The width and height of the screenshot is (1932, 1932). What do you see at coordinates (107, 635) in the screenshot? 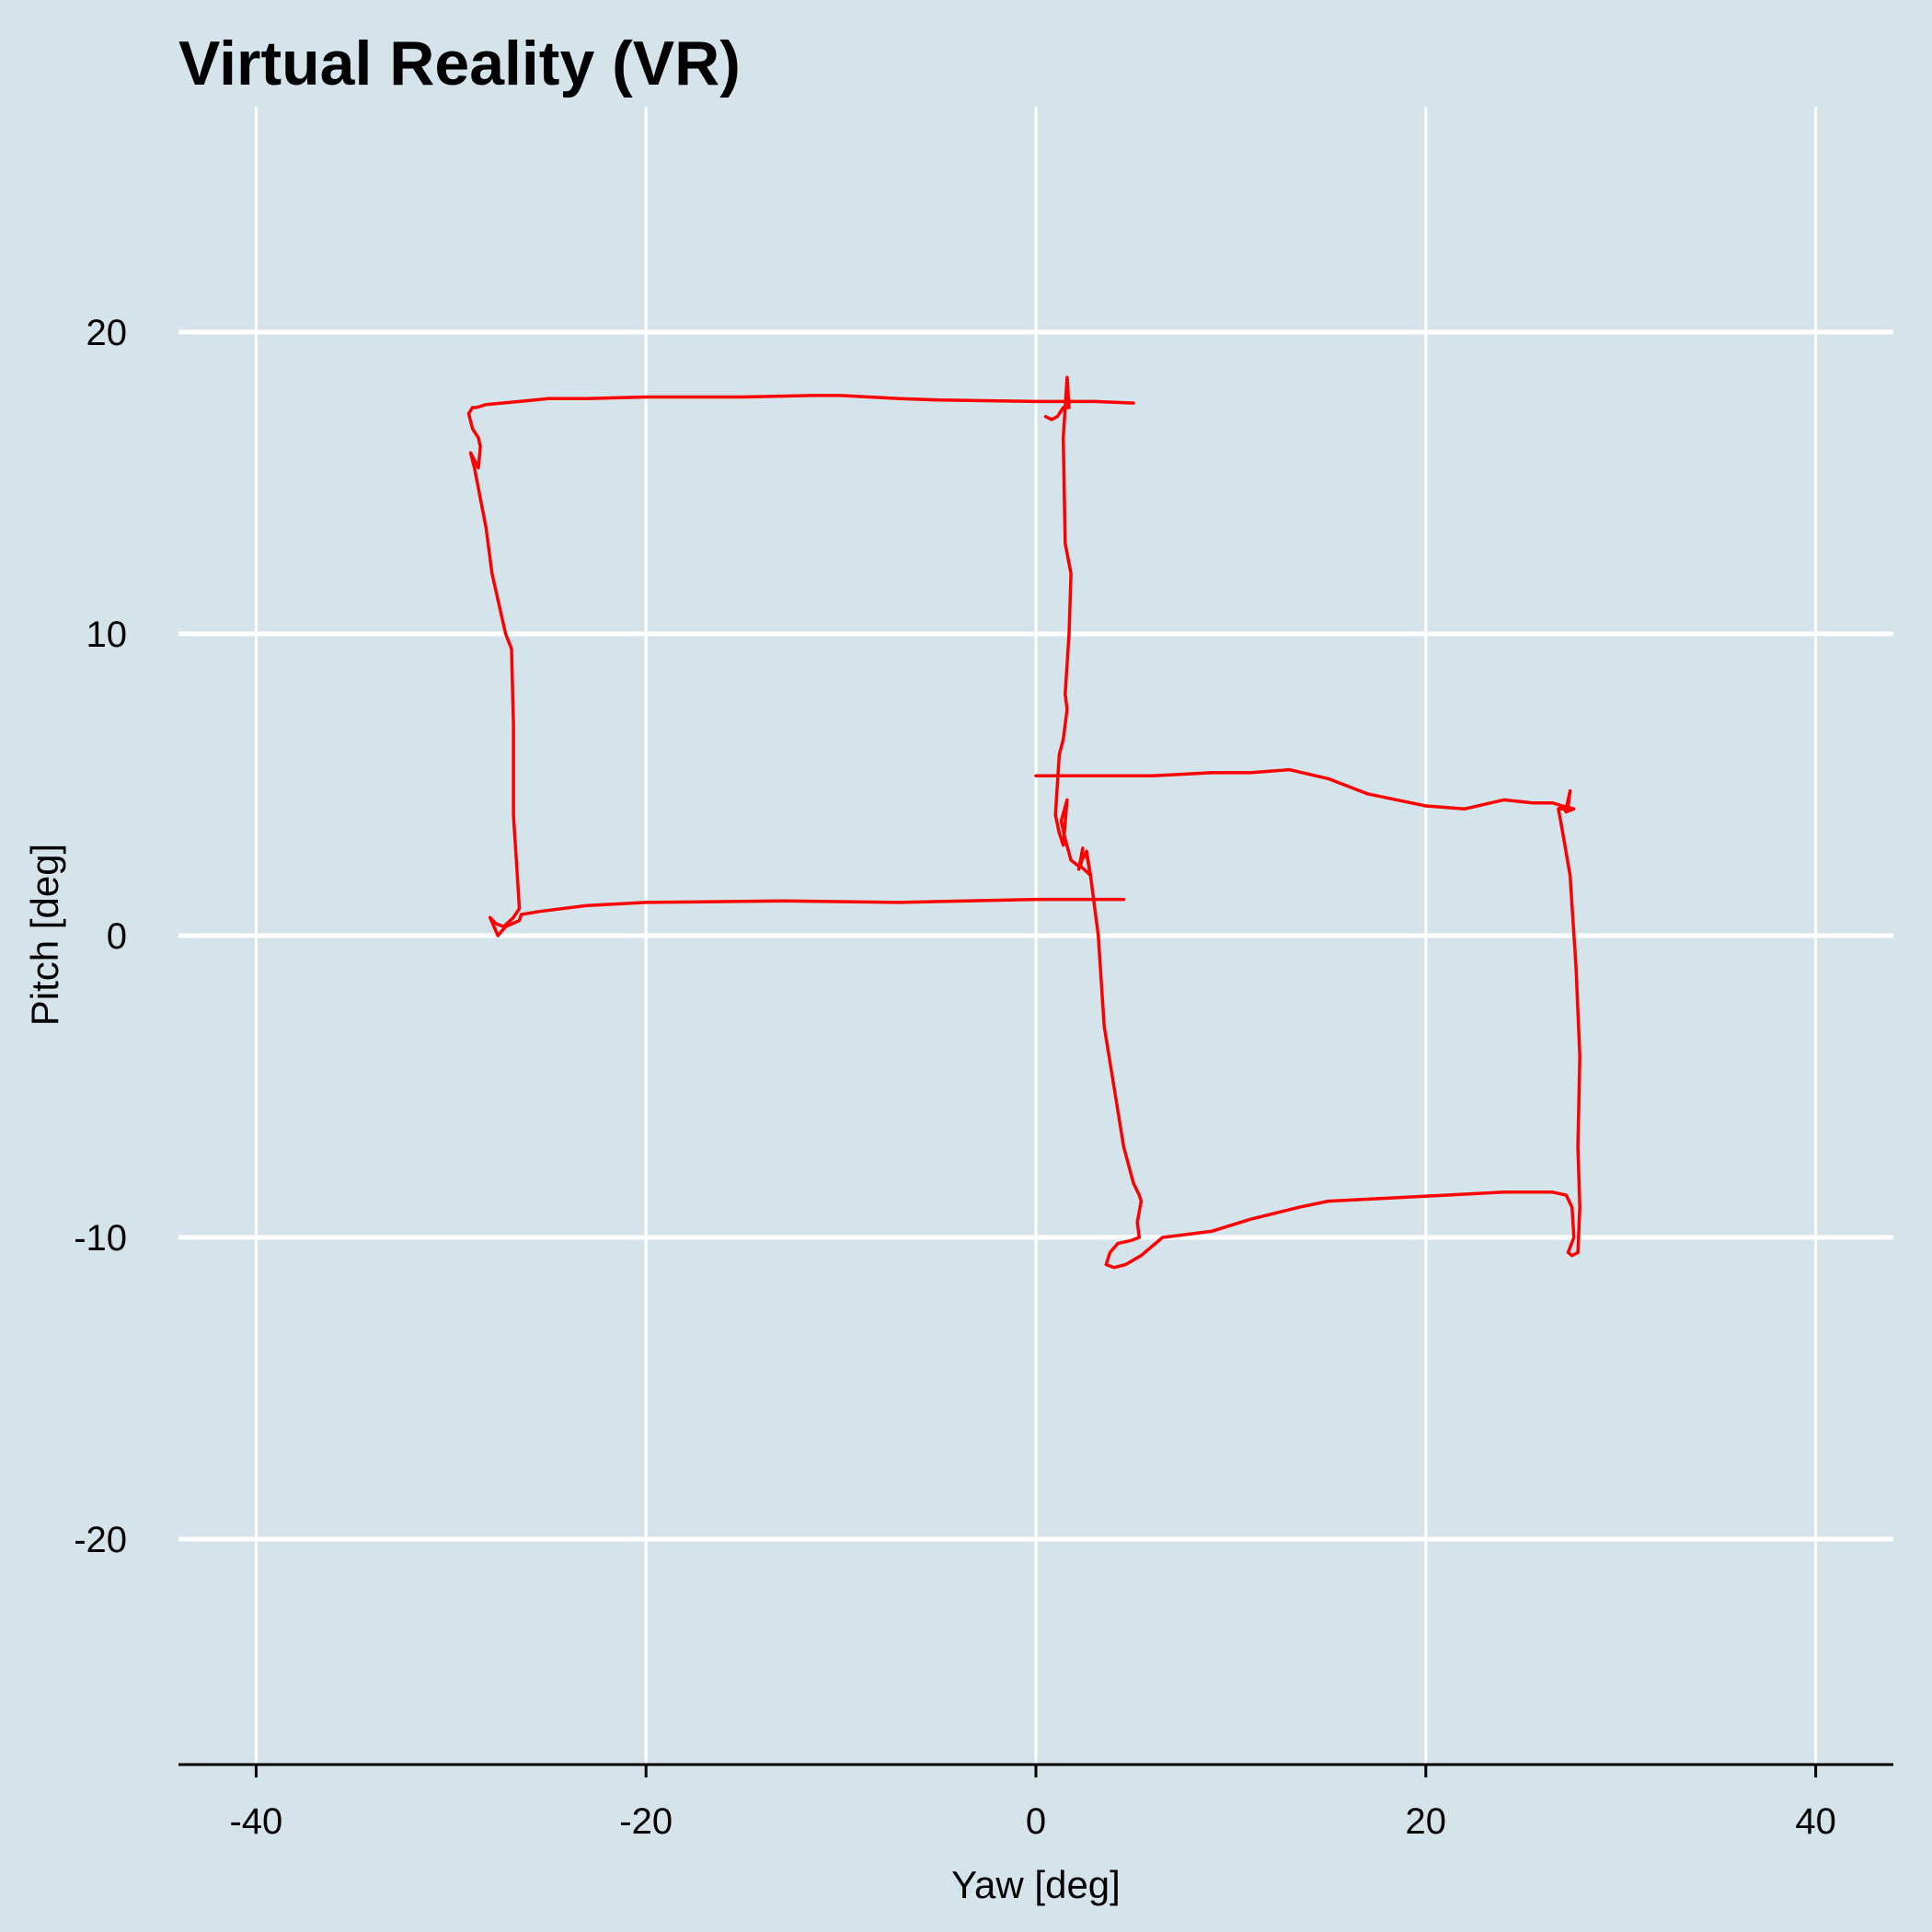
I see `y-tick-label: 10` at bounding box center [107, 635].